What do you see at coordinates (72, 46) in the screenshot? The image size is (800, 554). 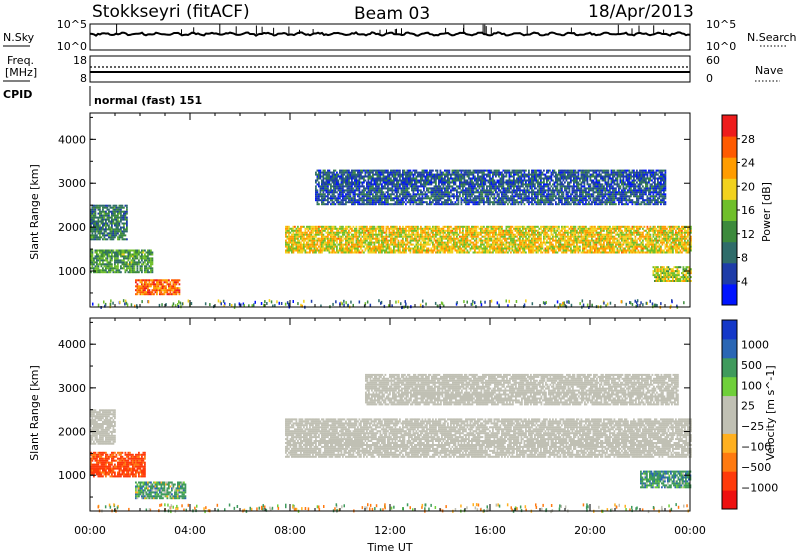 I see `nsky-tick-bottom: 10^0` at bounding box center [72, 46].